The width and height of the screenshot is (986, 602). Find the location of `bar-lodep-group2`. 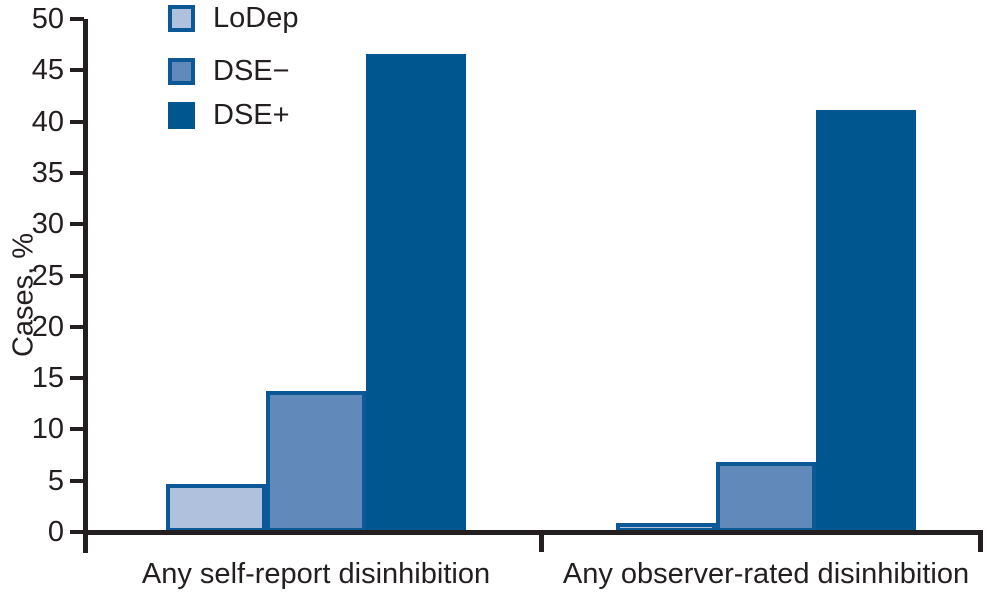

bar-lodep-group2 is located at coordinates (666, 527).